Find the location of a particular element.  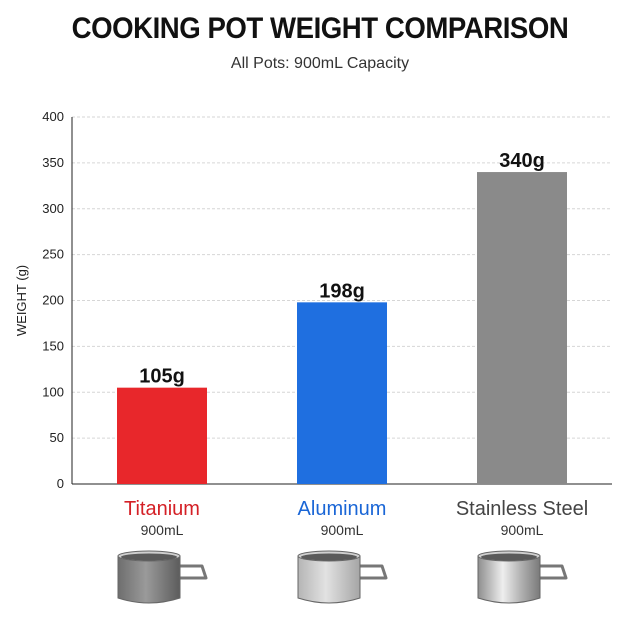

data-label: 105g is located at coordinates (162, 377).